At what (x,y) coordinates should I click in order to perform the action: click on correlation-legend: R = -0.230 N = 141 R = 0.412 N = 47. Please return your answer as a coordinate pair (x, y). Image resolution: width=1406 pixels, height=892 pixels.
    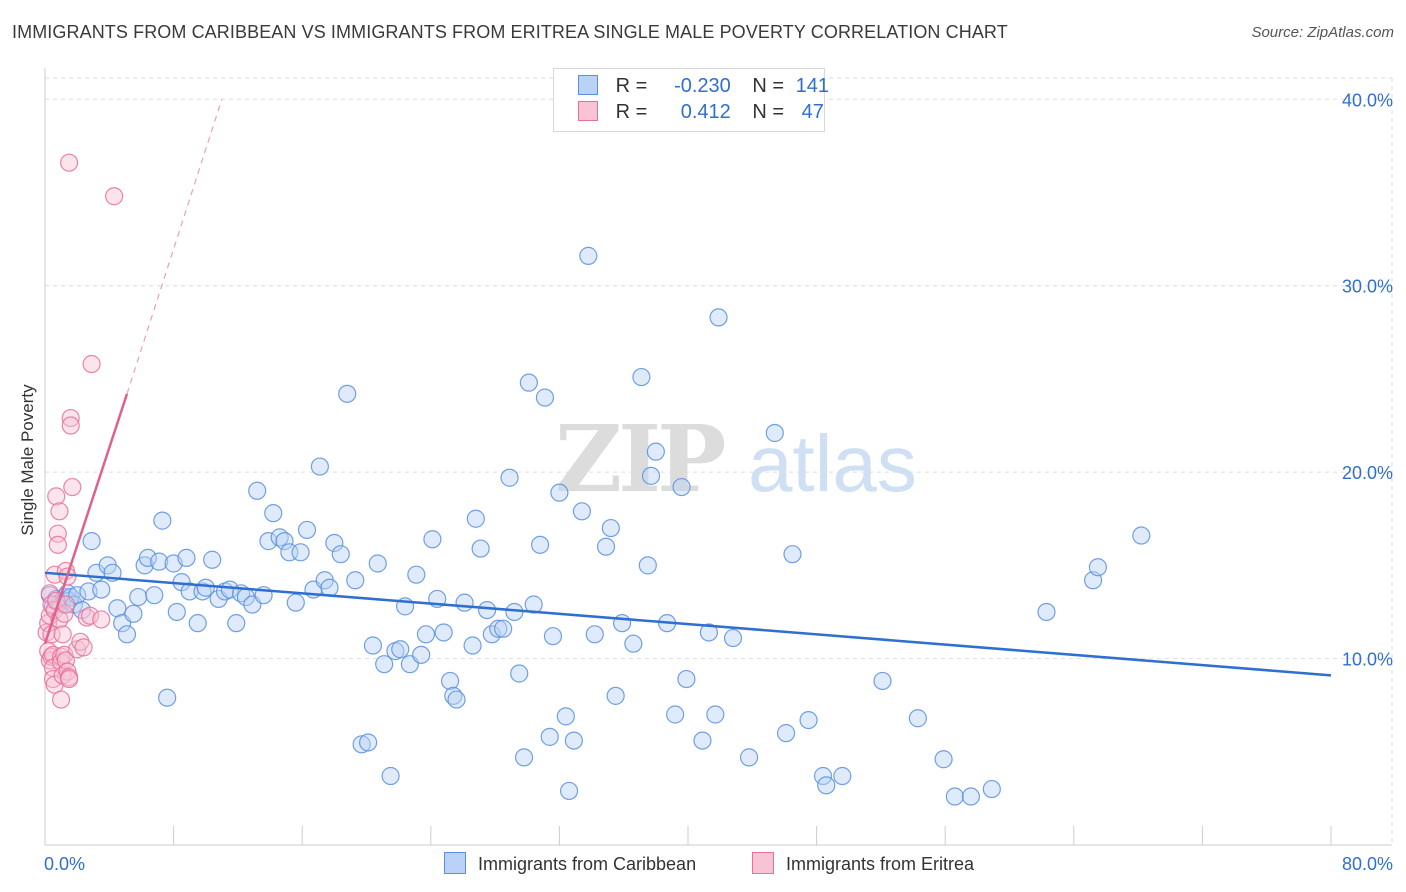
    Looking at the image, I should click on (691, 100).